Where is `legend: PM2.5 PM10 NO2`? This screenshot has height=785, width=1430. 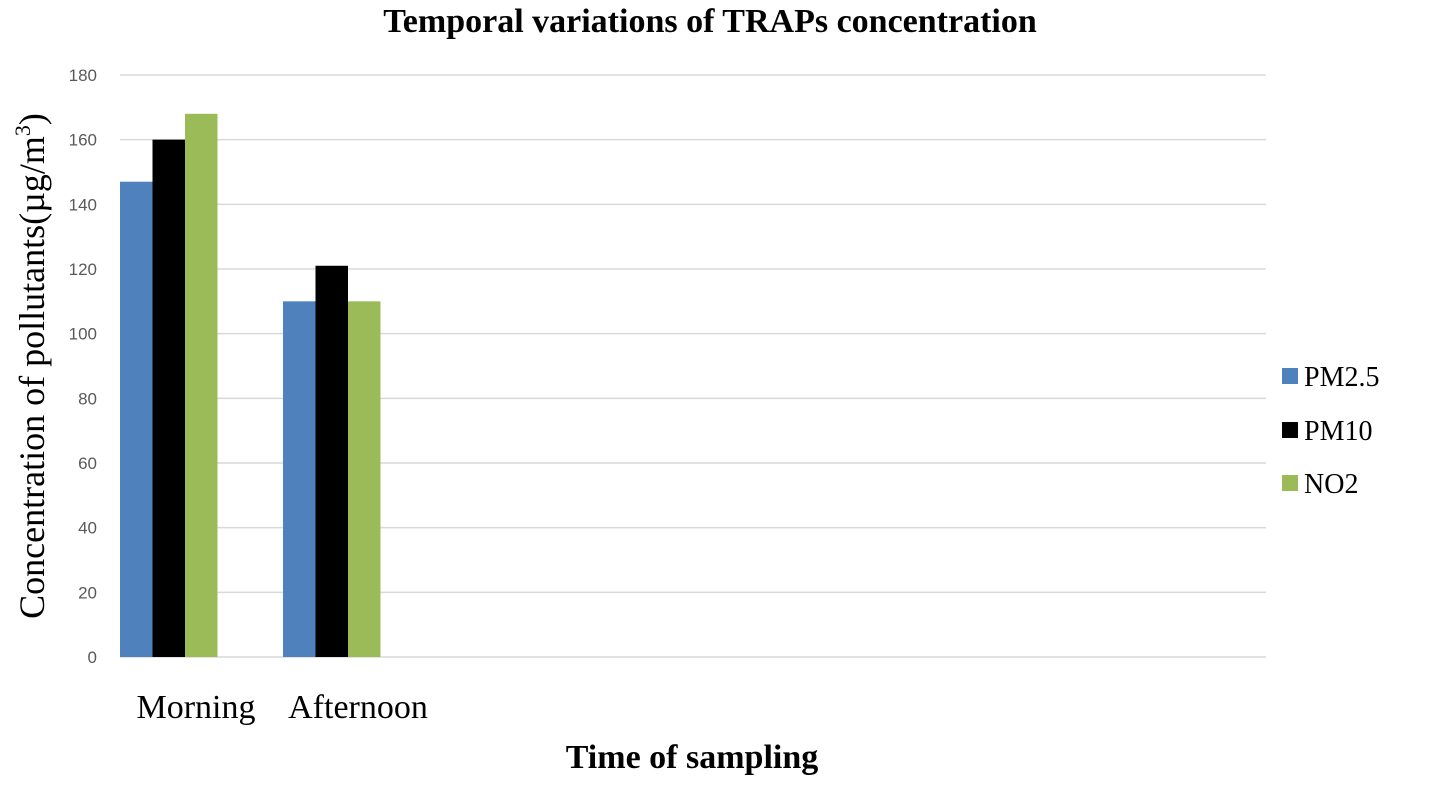
legend: PM2.5 PM10 NO2 is located at coordinates (1330, 431).